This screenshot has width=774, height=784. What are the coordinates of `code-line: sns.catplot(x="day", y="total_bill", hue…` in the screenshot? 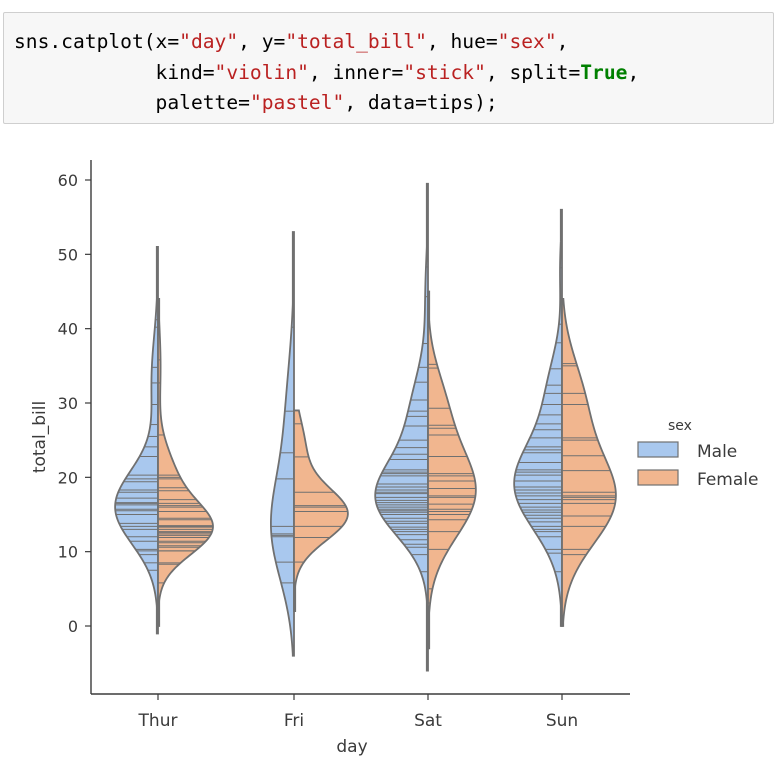 It's located at (326, 42).